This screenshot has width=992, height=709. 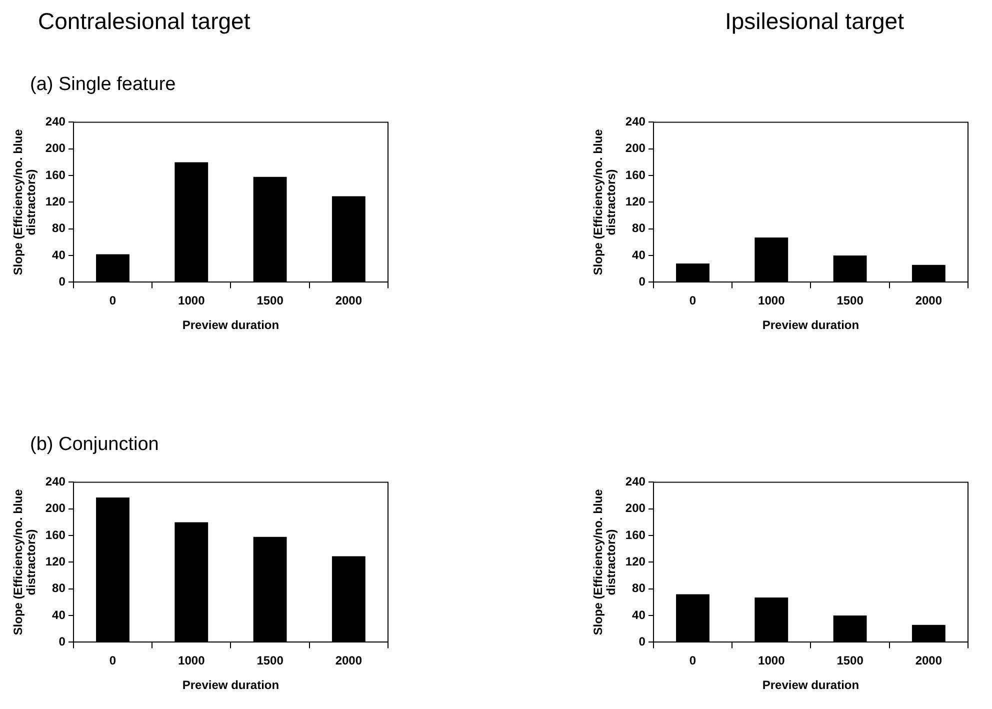 I want to click on chart-title: Contralesional target, so click(x=144, y=21).